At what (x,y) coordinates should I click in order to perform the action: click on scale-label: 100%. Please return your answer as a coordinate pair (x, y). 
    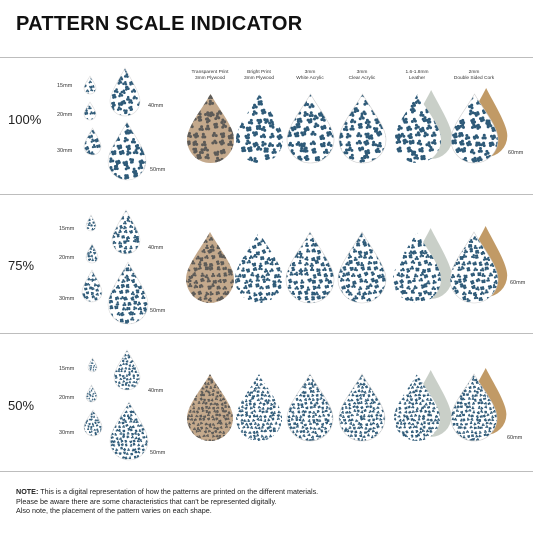
    Looking at the image, I should click on (25, 119).